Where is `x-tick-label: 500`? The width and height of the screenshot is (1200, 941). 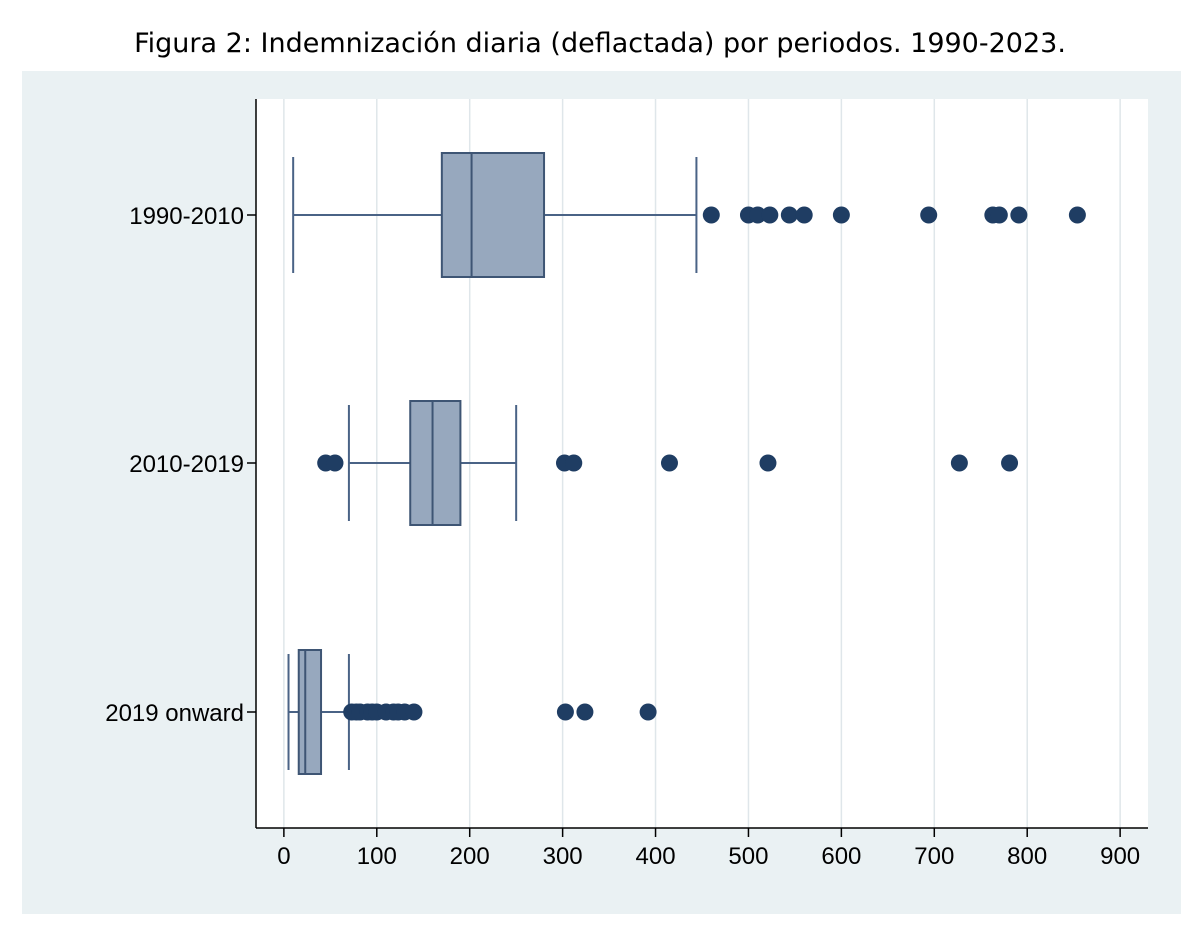
x-tick-label: 500 is located at coordinates (748, 856).